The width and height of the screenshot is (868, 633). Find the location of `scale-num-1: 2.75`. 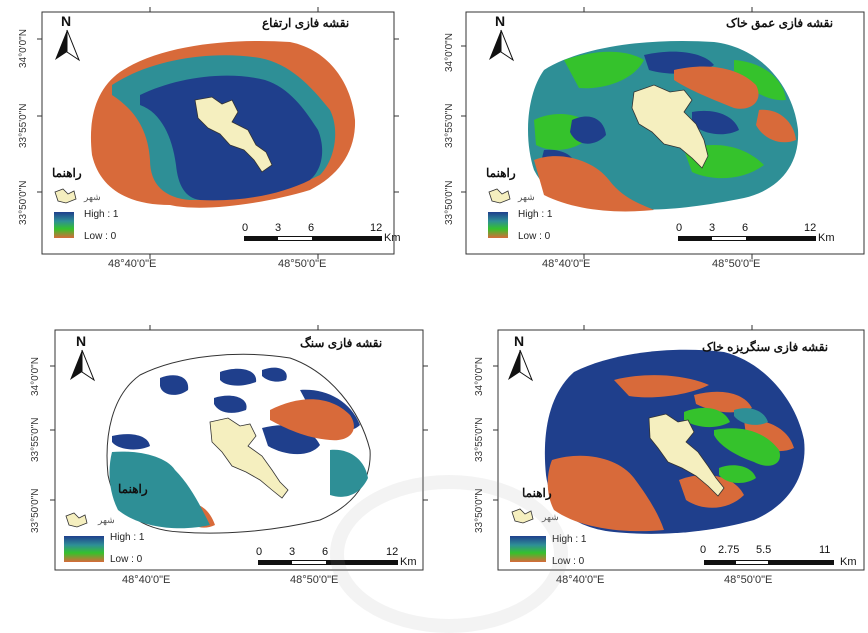

scale-num-1: 2.75 is located at coordinates (729, 550).